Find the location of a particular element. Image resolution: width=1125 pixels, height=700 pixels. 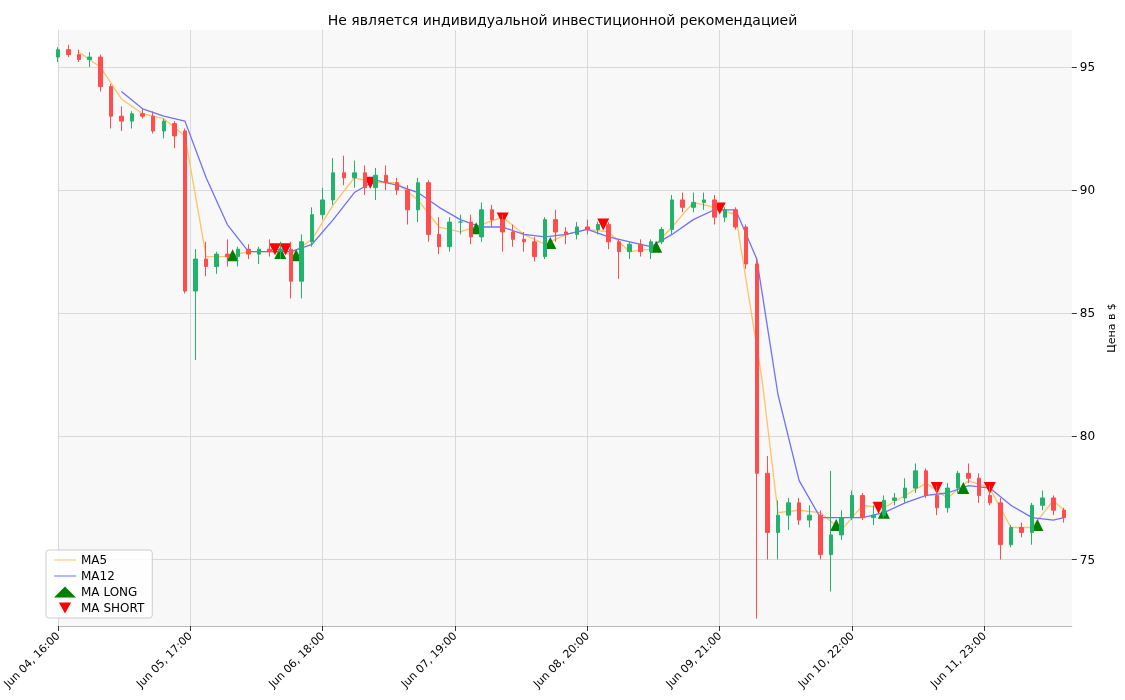

y-axis-title: Цена в $ is located at coordinates (1111, 328).